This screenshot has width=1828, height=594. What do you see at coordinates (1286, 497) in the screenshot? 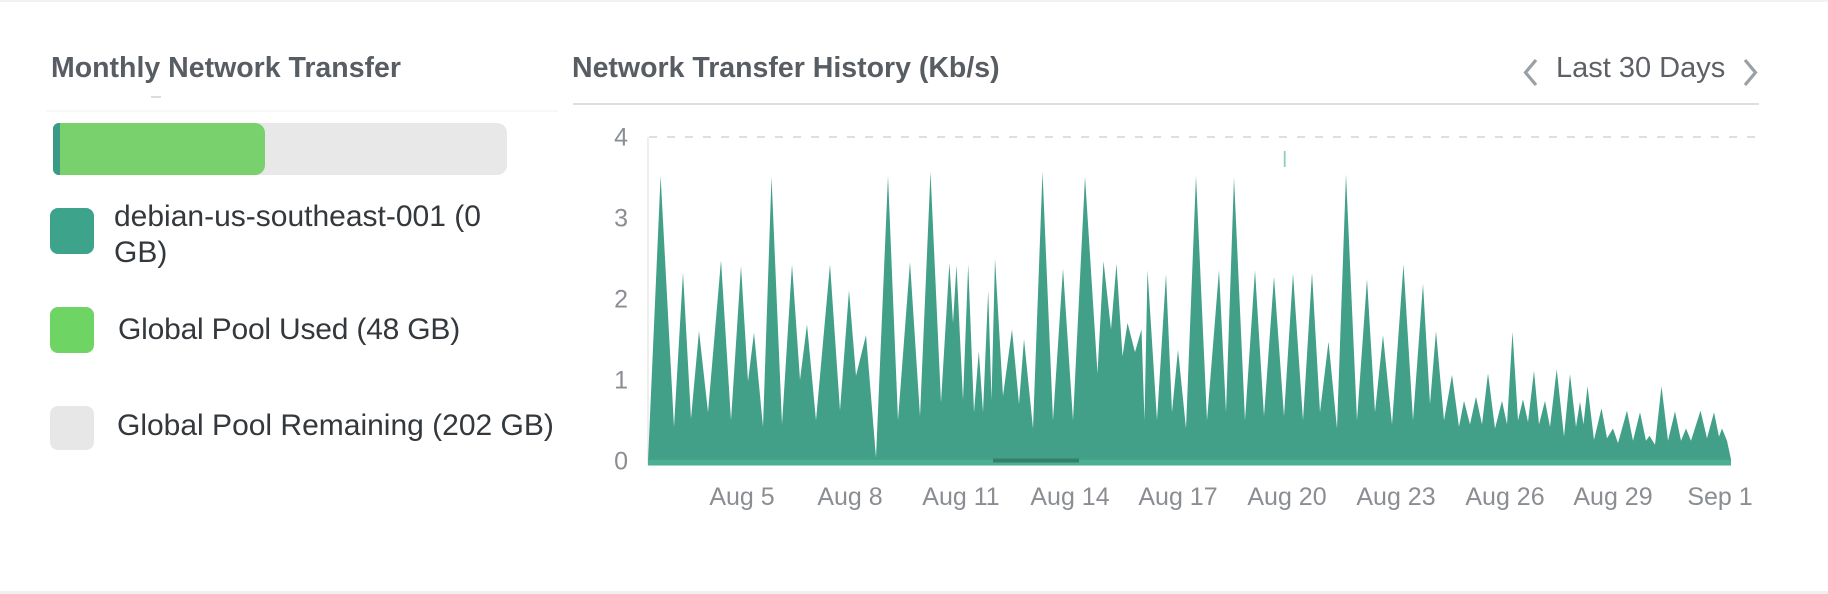
I see `svg-text: Aug 20` at bounding box center [1286, 497].